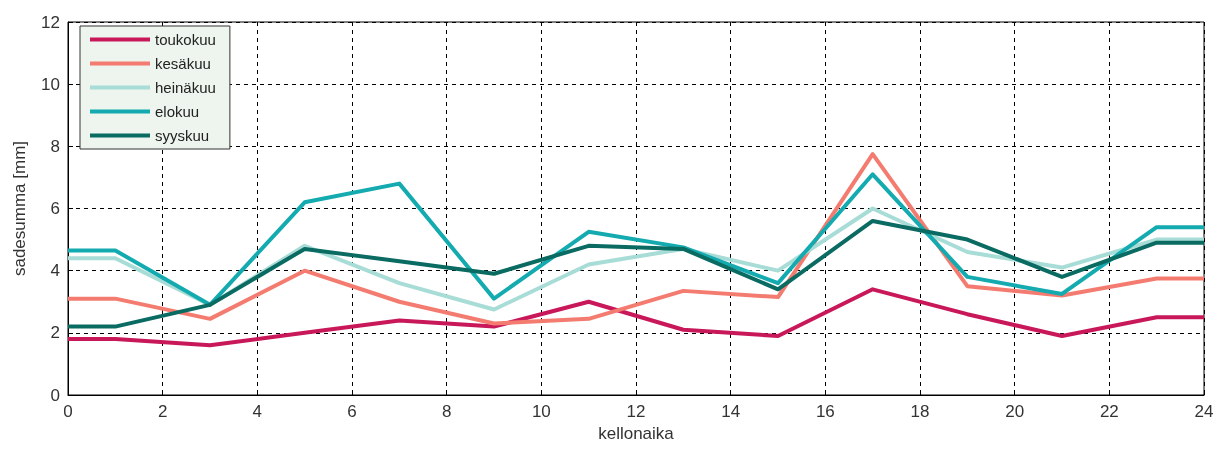 The image size is (1218, 455). What do you see at coordinates (55, 208) in the screenshot?
I see `y-tick-label: 6` at bounding box center [55, 208].